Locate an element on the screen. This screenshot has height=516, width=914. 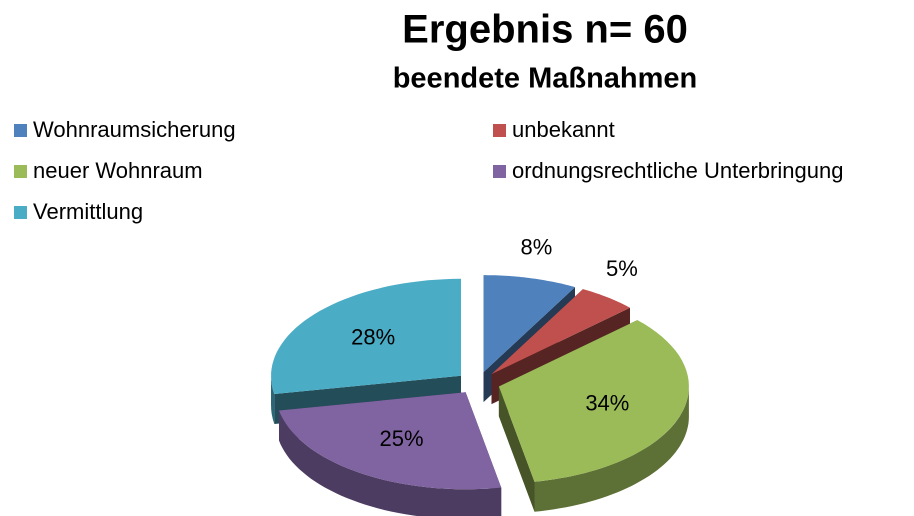
chart-subtitle: beendete Maßnahmen is located at coordinates (545, 79).